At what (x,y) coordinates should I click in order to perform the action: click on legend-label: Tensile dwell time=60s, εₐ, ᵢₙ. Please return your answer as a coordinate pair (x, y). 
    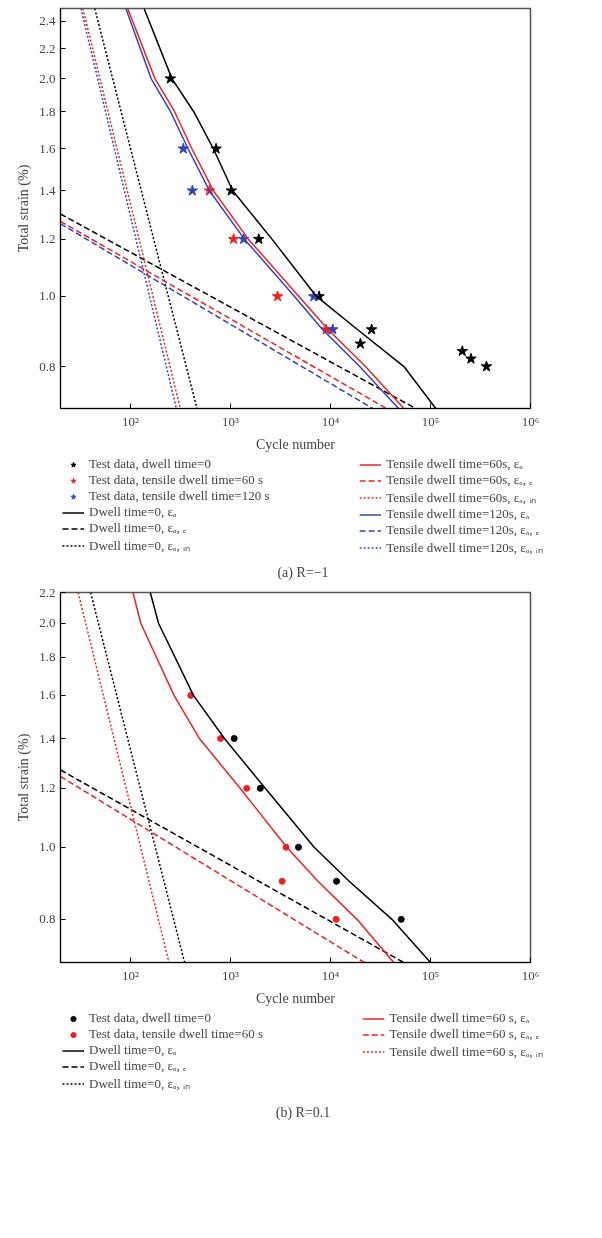
    Looking at the image, I should click on (461, 497).